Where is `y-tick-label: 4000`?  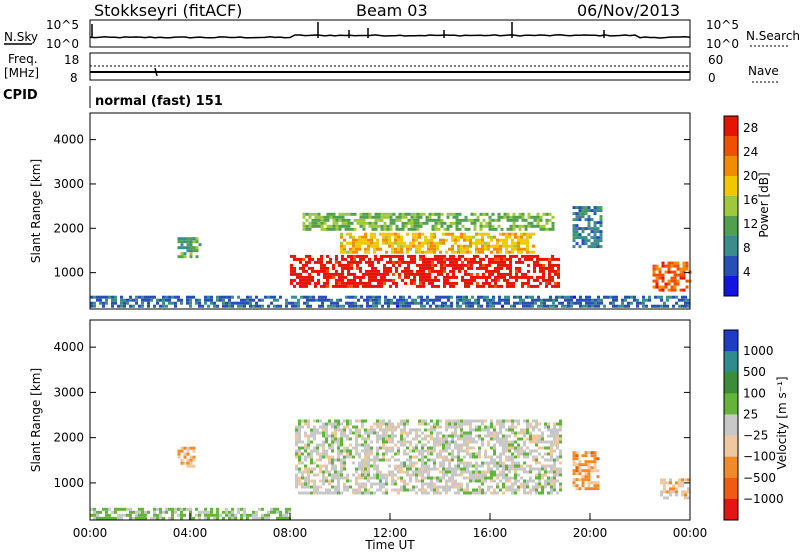
y-tick-label: 4000 is located at coordinates (68, 347).